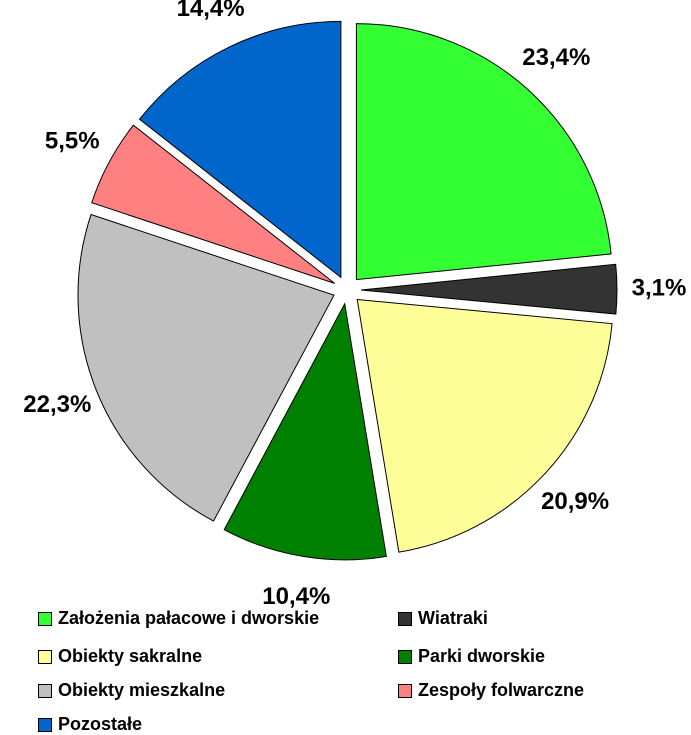  What do you see at coordinates (484, 425) in the screenshot?
I see `pie-slice-obiekty-sakralne` at bounding box center [484, 425].